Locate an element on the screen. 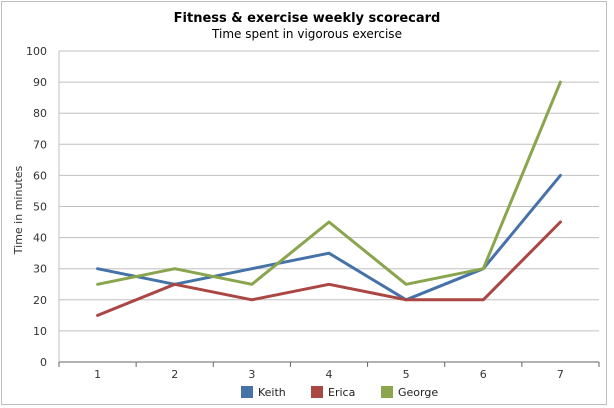 Image resolution: width=614 pixels, height=408 pixels. y-tick-label: 60 is located at coordinates (40, 175).